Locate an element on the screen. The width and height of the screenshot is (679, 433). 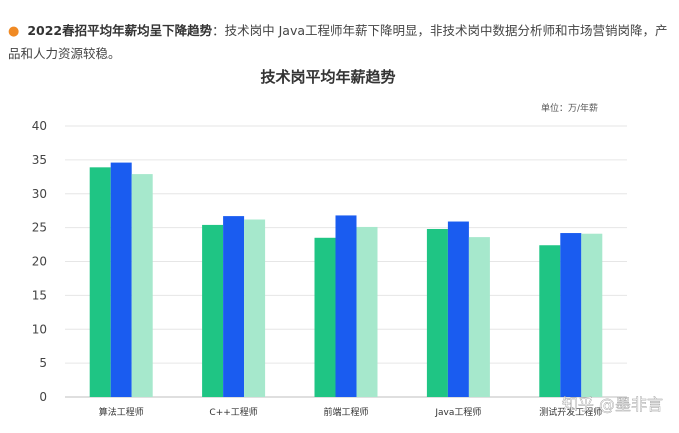
x-category-label: Java工程师 is located at coordinates (457, 412).